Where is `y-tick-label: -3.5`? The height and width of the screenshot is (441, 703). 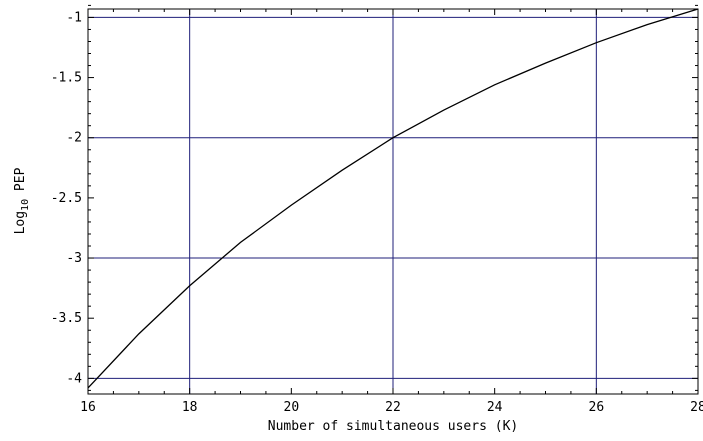
y-tick-label: -3.5 is located at coordinates (66, 318).